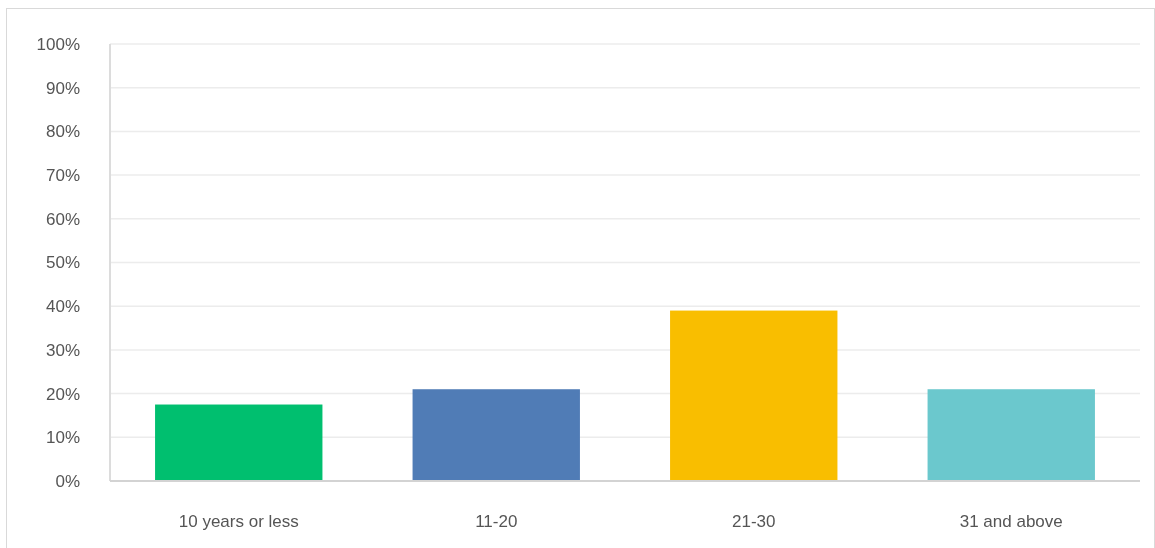 This screenshot has height=548, width=1155. What do you see at coordinates (62, 219) in the screenshot?
I see `y-tick-label: 60%` at bounding box center [62, 219].